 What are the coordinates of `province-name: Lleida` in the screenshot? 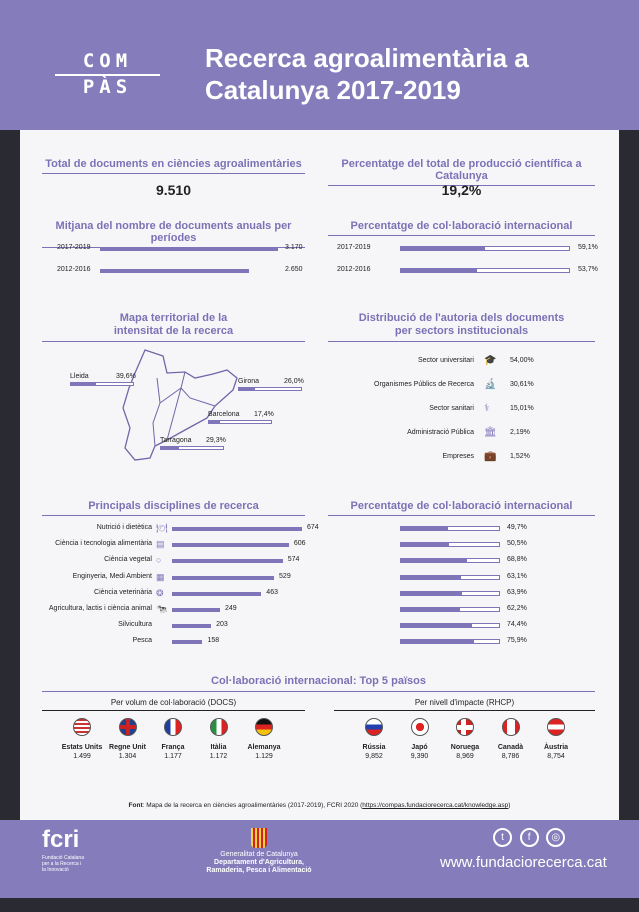 It's located at (79, 376).